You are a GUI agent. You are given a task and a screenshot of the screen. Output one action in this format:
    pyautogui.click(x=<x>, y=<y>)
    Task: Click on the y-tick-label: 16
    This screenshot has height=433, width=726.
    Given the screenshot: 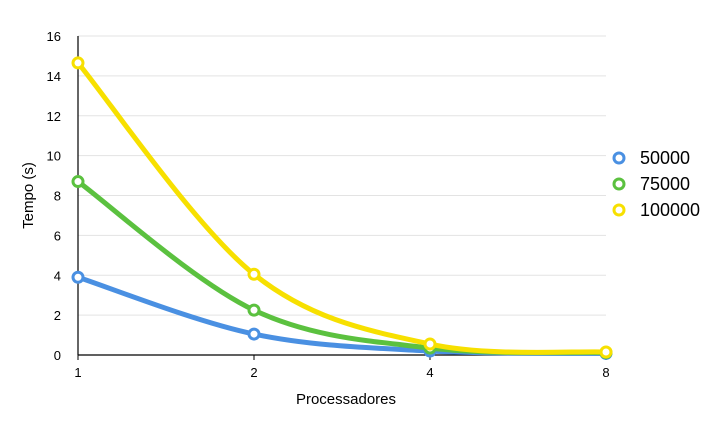 What is the action you would take?
    pyautogui.click(x=54, y=36)
    